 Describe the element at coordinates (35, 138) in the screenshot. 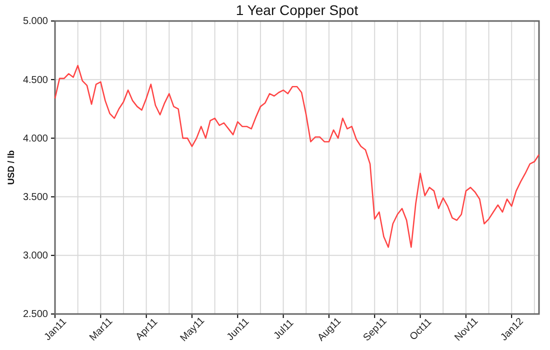

I see `y-tick-label: 4.000` at that location.